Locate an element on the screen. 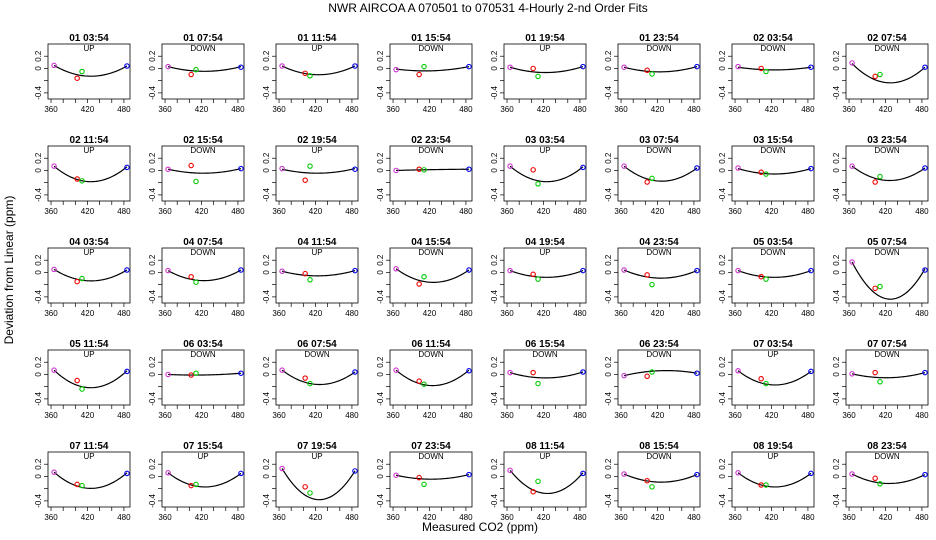  panel-time: 08 19:54 is located at coordinates (773, 446).